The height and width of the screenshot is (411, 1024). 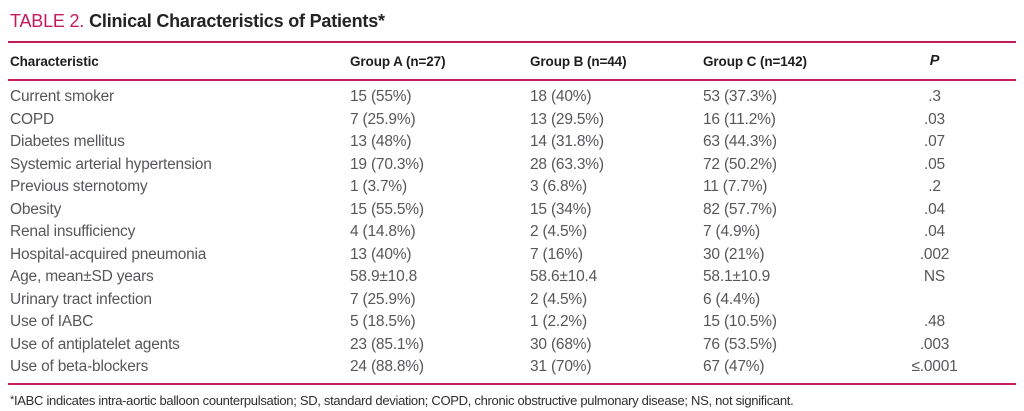 What do you see at coordinates (740, 321) in the screenshot?
I see `cell-group-c: 15 (10.5%)` at bounding box center [740, 321].